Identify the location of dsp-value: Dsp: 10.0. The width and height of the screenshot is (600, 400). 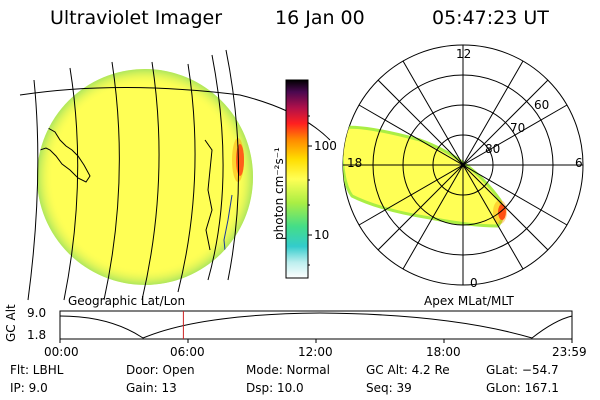
(275, 388).